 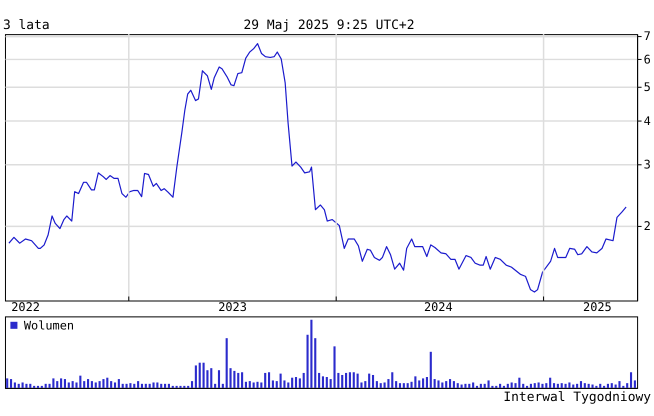 What do you see at coordinates (647, 36) in the screenshot?
I see `y-tick-label: 7` at bounding box center [647, 36].